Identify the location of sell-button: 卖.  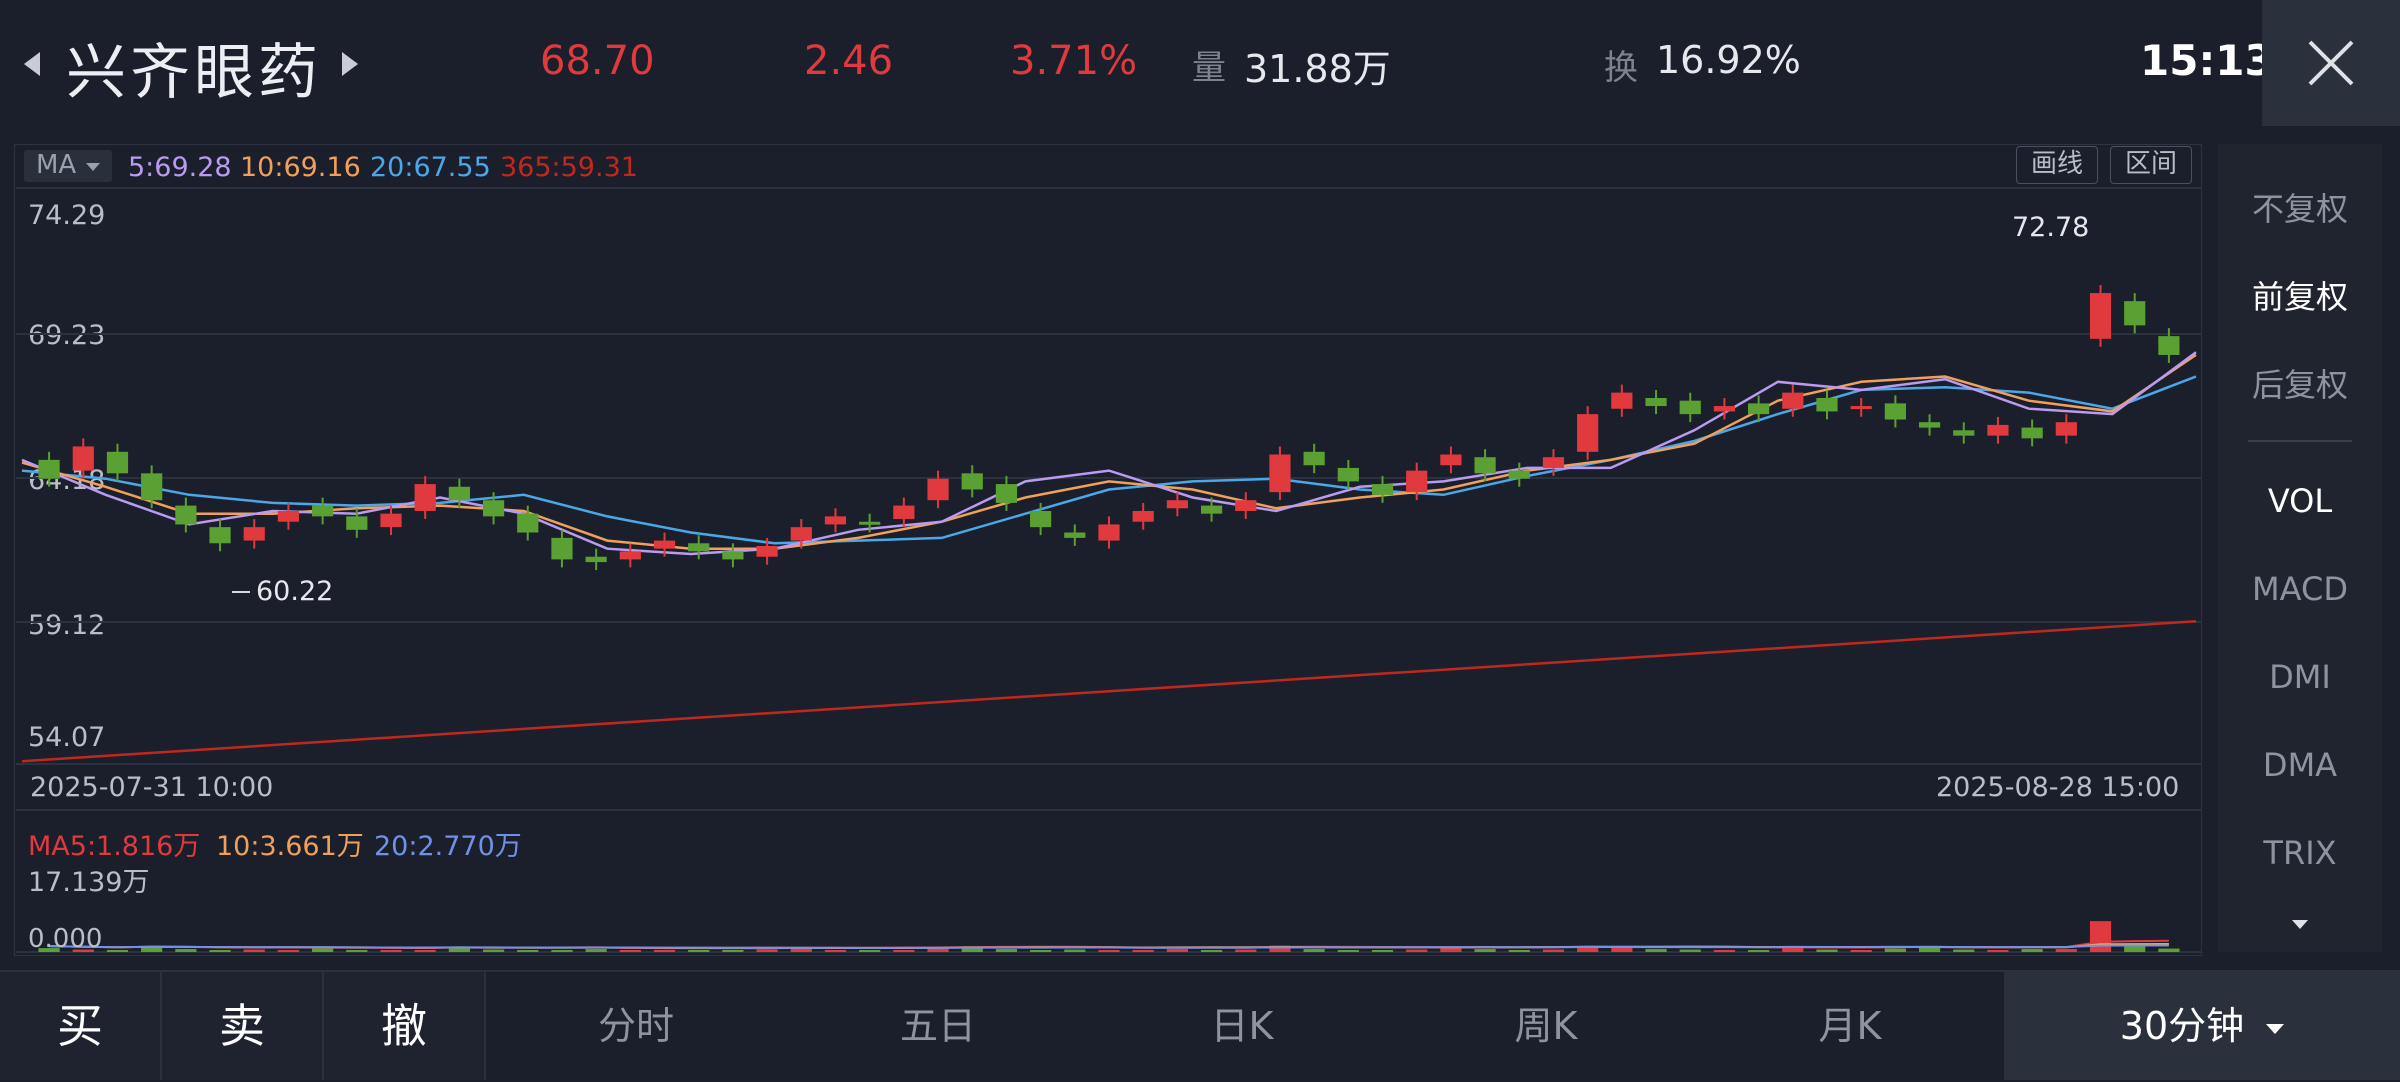
(243, 1026).